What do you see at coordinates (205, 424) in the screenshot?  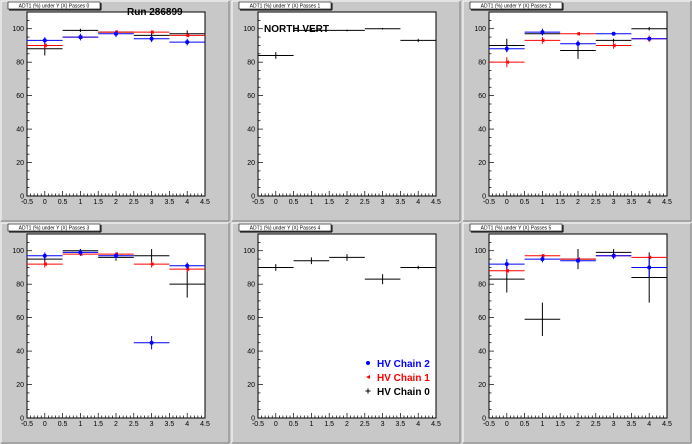 I see `x-tick-label: 4.5` at bounding box center [205, 424].